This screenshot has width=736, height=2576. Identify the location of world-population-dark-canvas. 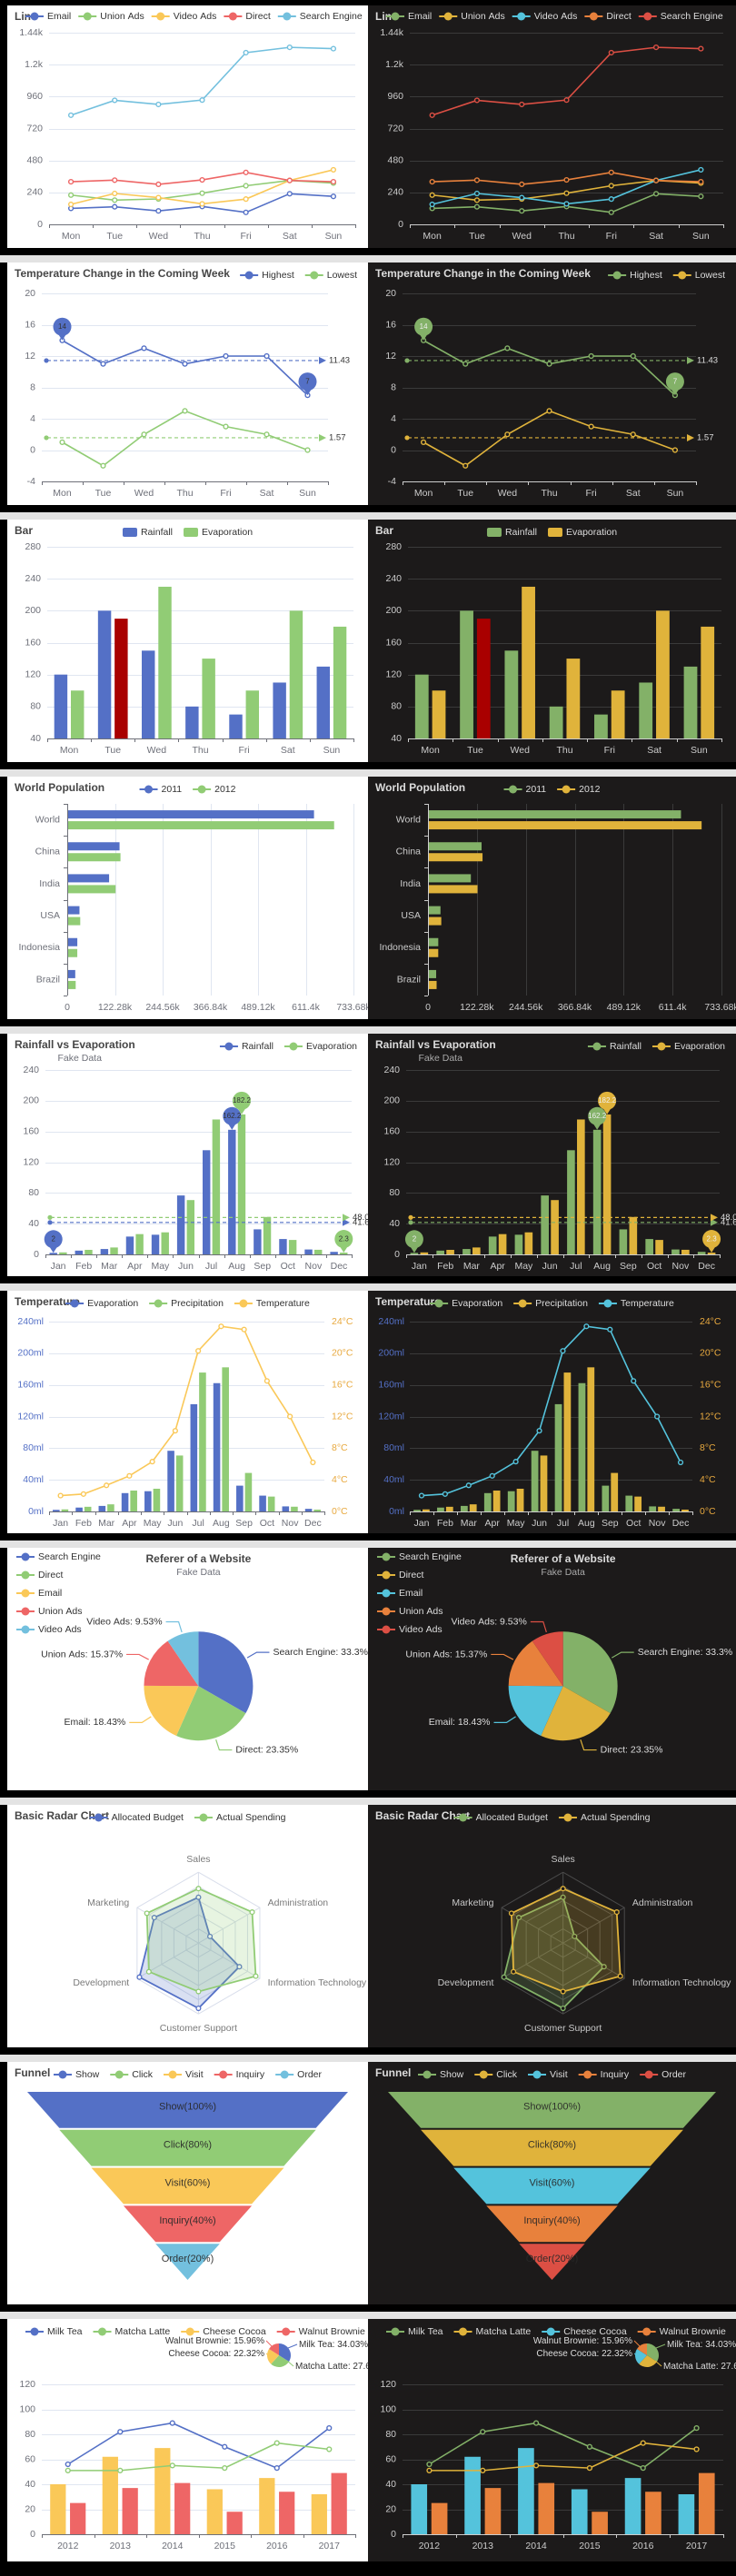
(552, 898).